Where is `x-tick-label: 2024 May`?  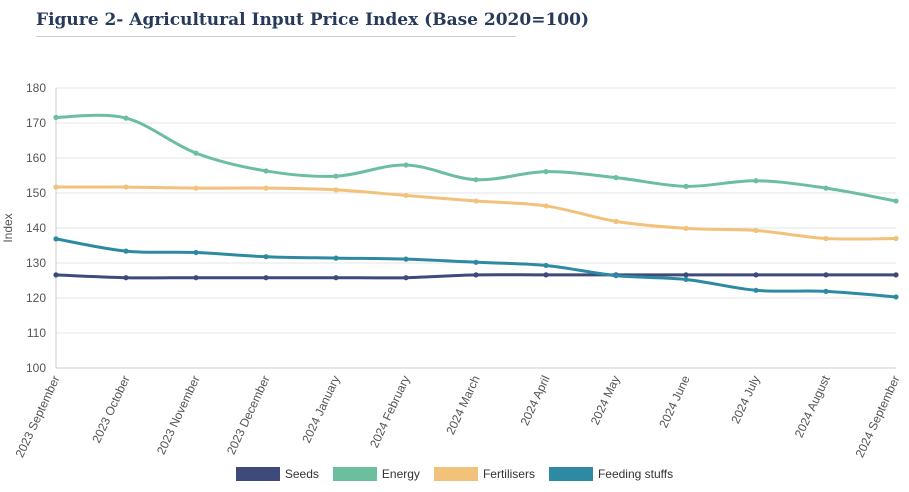 x-tick-label: 2024 May is located at coordinates (605, 400).